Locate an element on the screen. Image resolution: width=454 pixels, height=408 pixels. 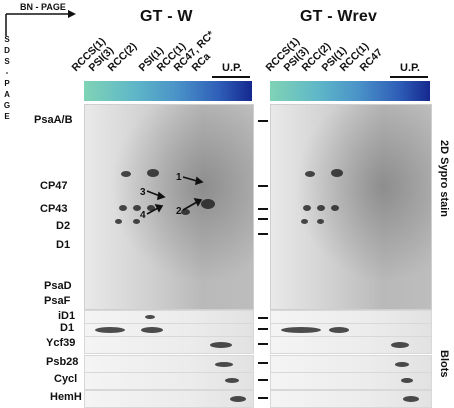
left-bn-strip is located at coordinates (168, 91).